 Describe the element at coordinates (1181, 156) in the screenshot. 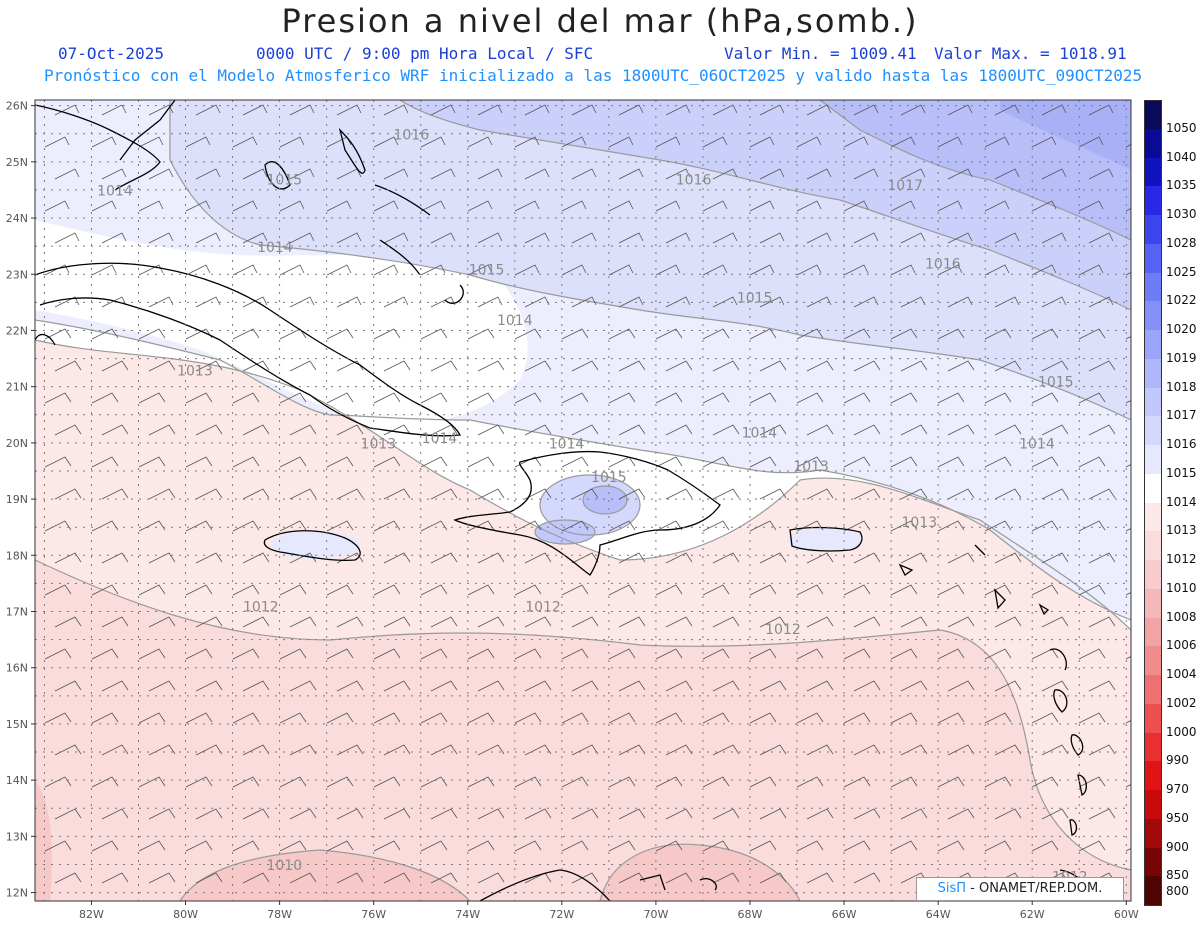

I see `colorbar-label: 1040` at that location.